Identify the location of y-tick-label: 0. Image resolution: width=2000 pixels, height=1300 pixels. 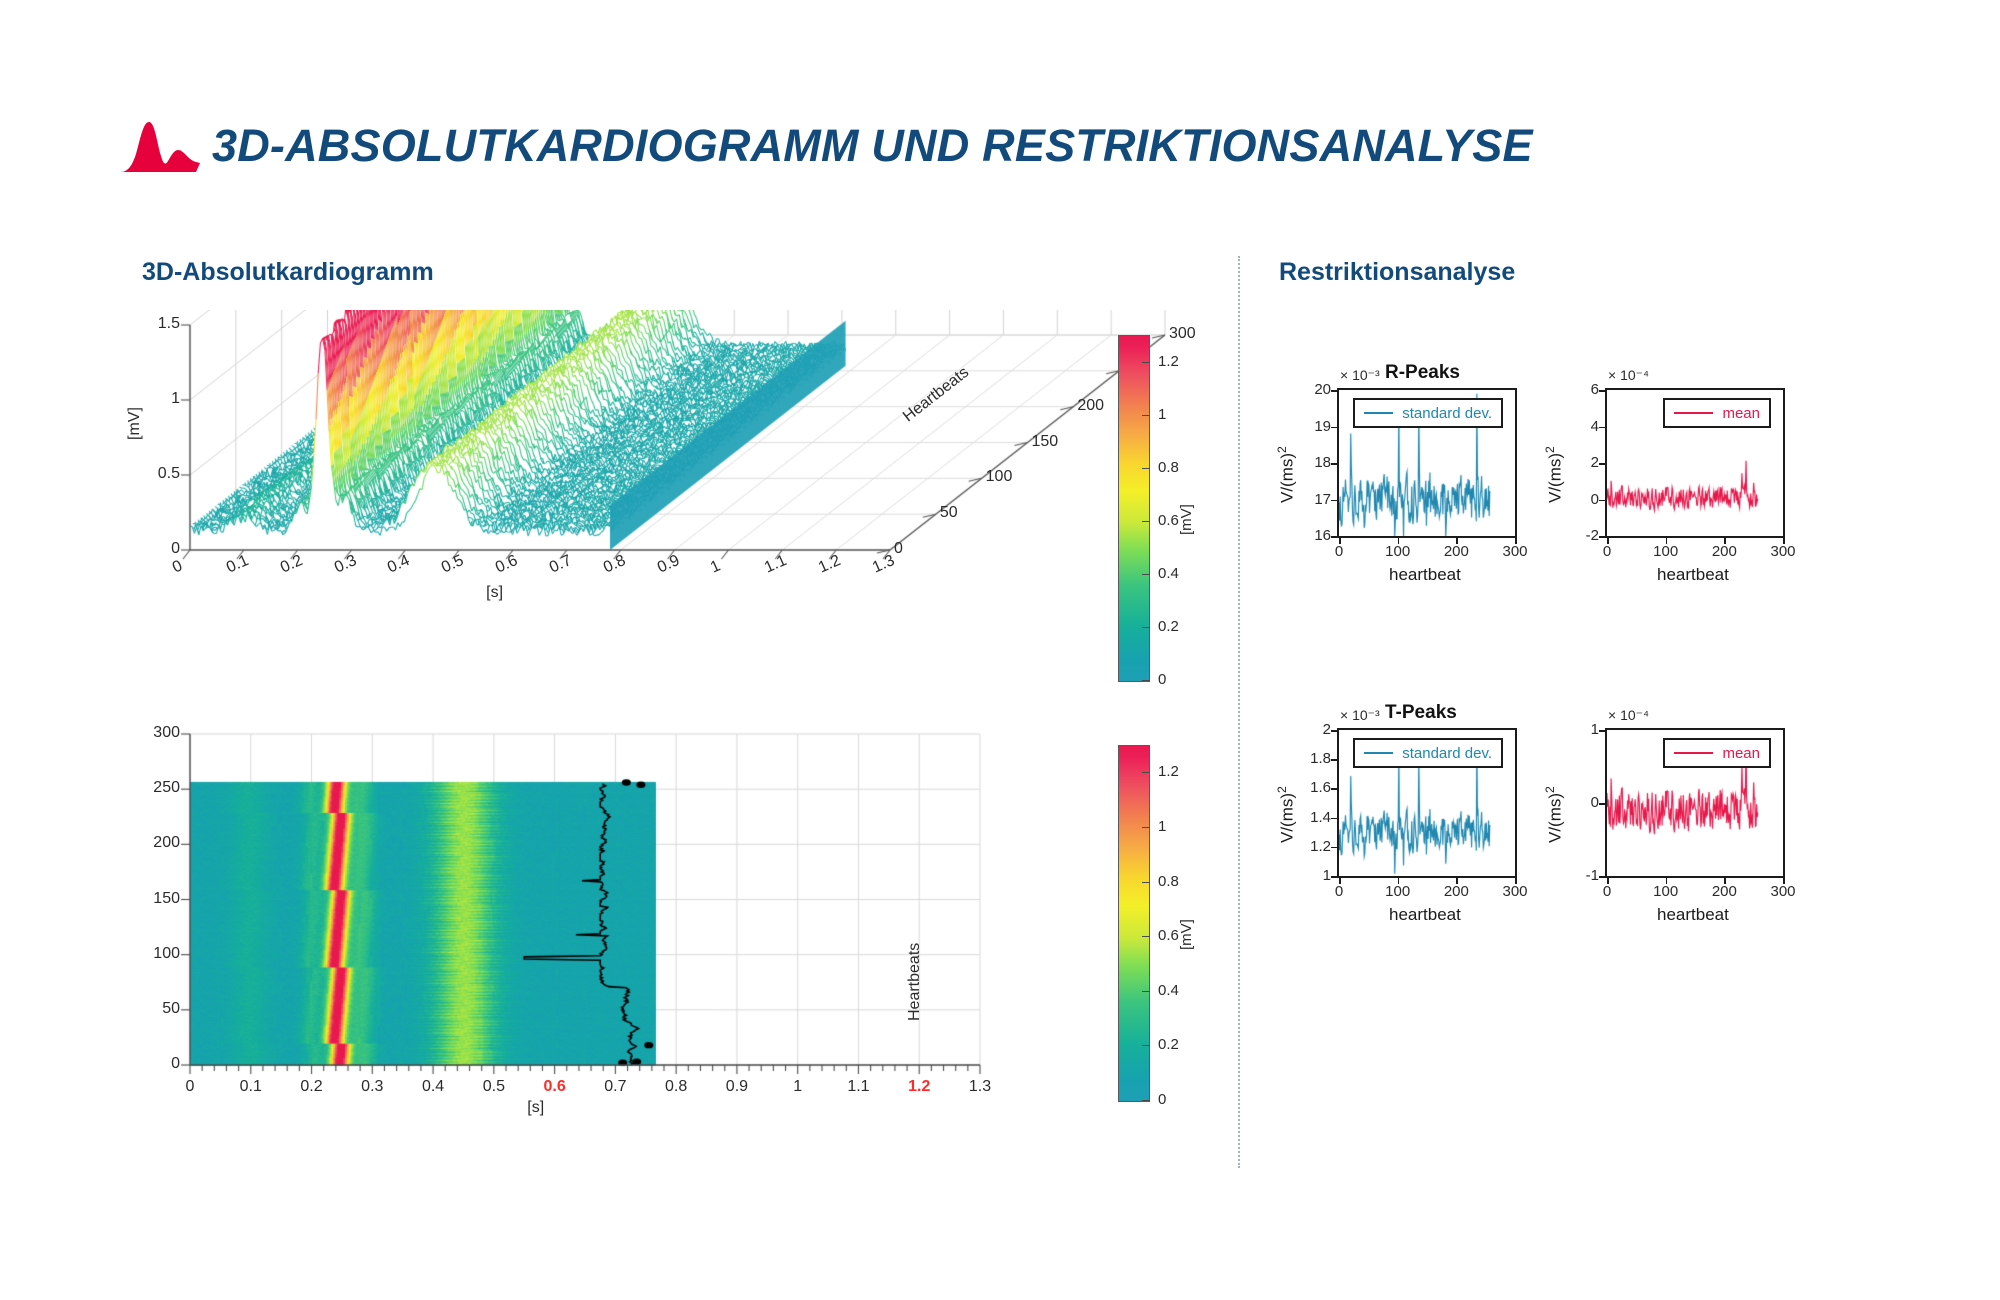
(1594, 802).